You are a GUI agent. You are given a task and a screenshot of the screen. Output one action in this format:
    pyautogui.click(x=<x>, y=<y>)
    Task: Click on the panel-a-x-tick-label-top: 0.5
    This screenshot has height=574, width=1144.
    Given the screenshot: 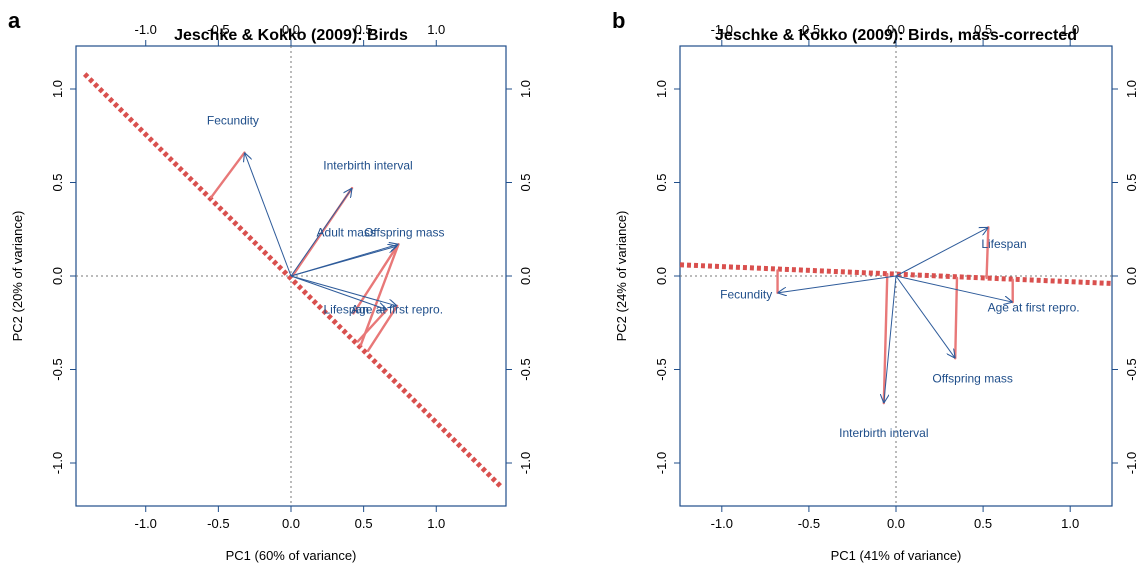 What is the action you would take?
    pyautogui.click(x=364, y=29)
    